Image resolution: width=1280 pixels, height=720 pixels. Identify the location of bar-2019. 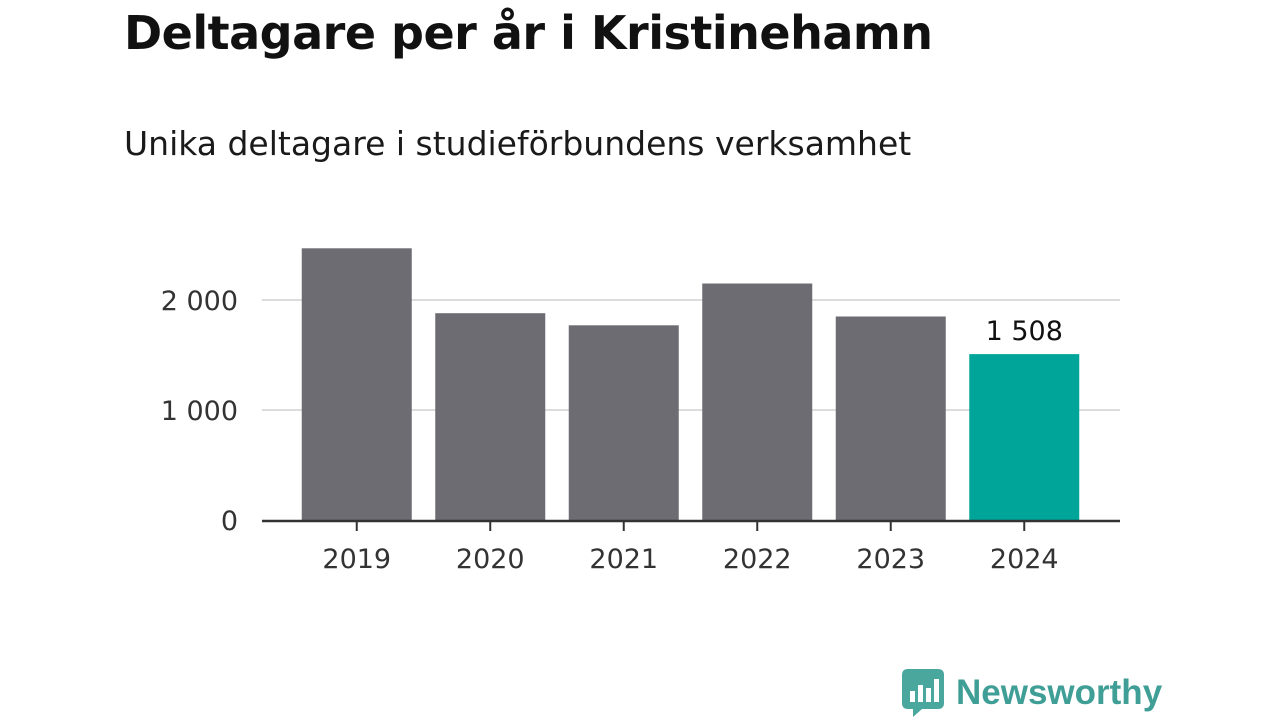
(356, 384).